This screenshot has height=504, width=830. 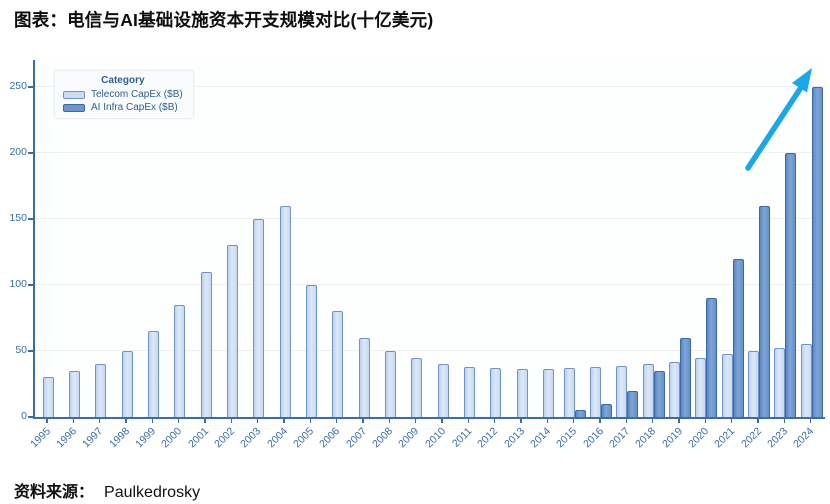 What do you see at coordinates (712, 357) in the screenshot?
I see `bar-ai-2020` at bounding box center [712, 357].